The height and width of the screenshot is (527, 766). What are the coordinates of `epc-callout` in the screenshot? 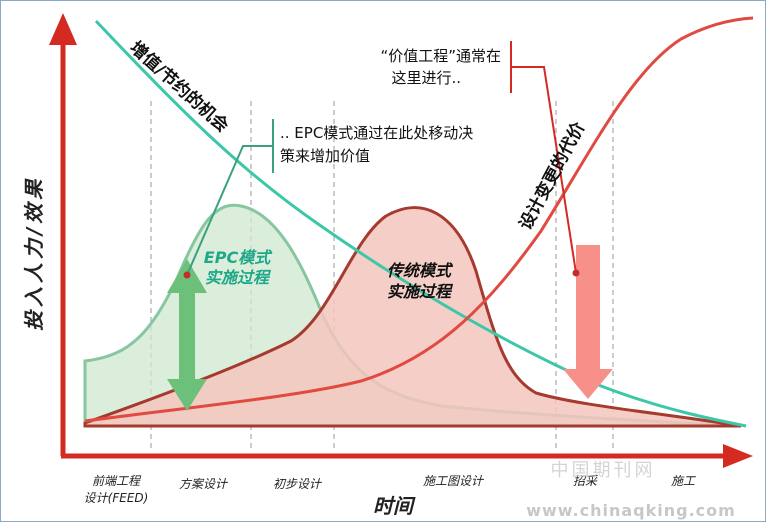 It's located at (230, 197).